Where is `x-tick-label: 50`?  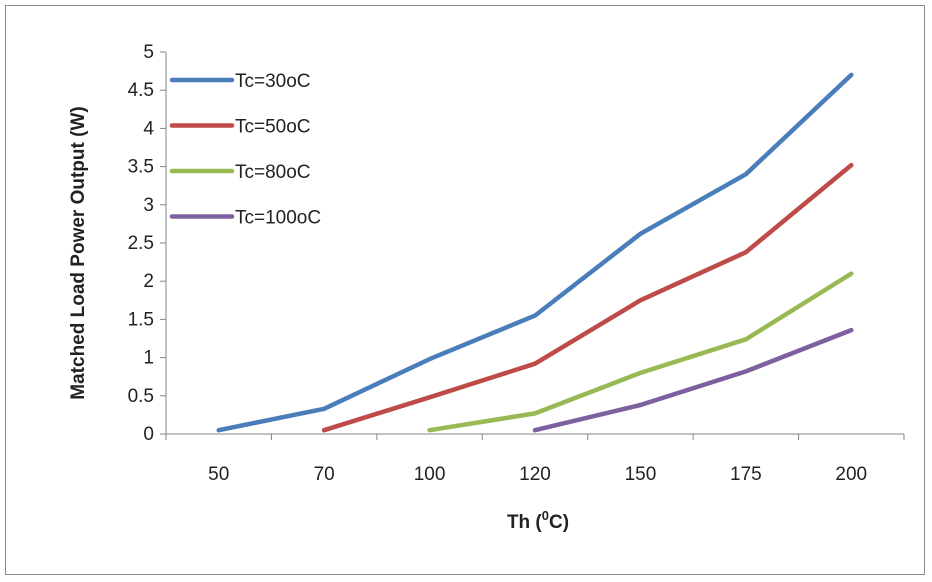
x-tick-label: 50 is located at coordinates (218, 474).